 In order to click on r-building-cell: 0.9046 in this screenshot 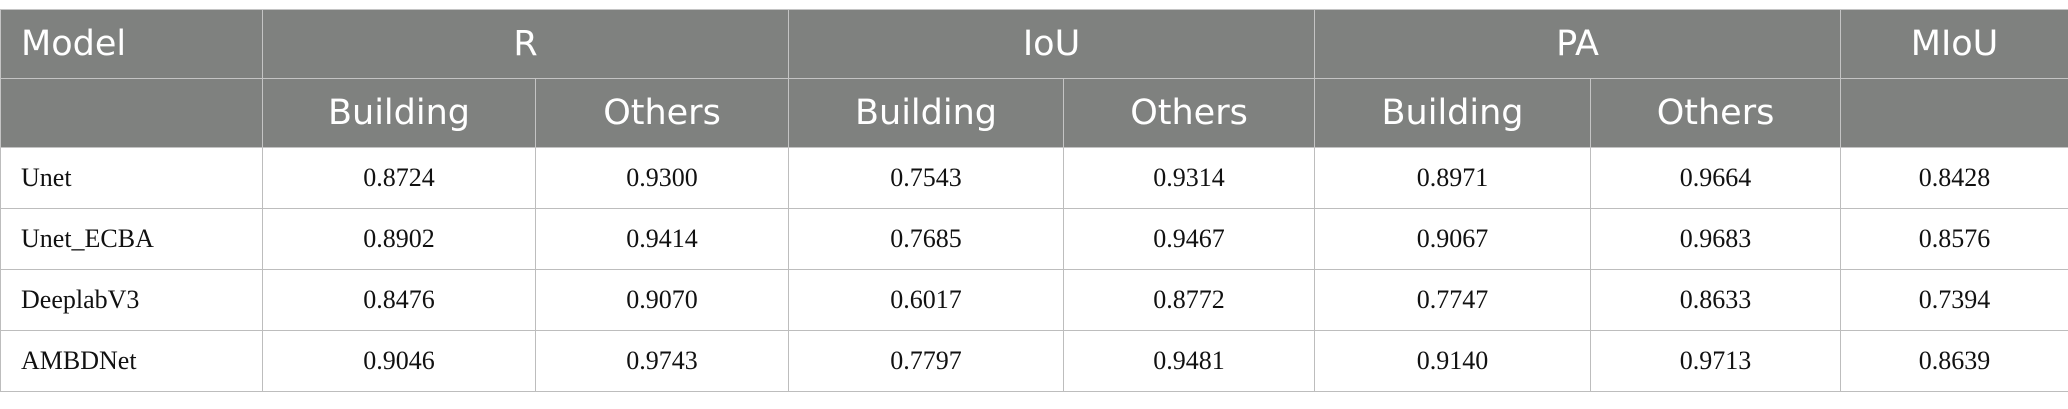, I will do `click(399, 361)`.